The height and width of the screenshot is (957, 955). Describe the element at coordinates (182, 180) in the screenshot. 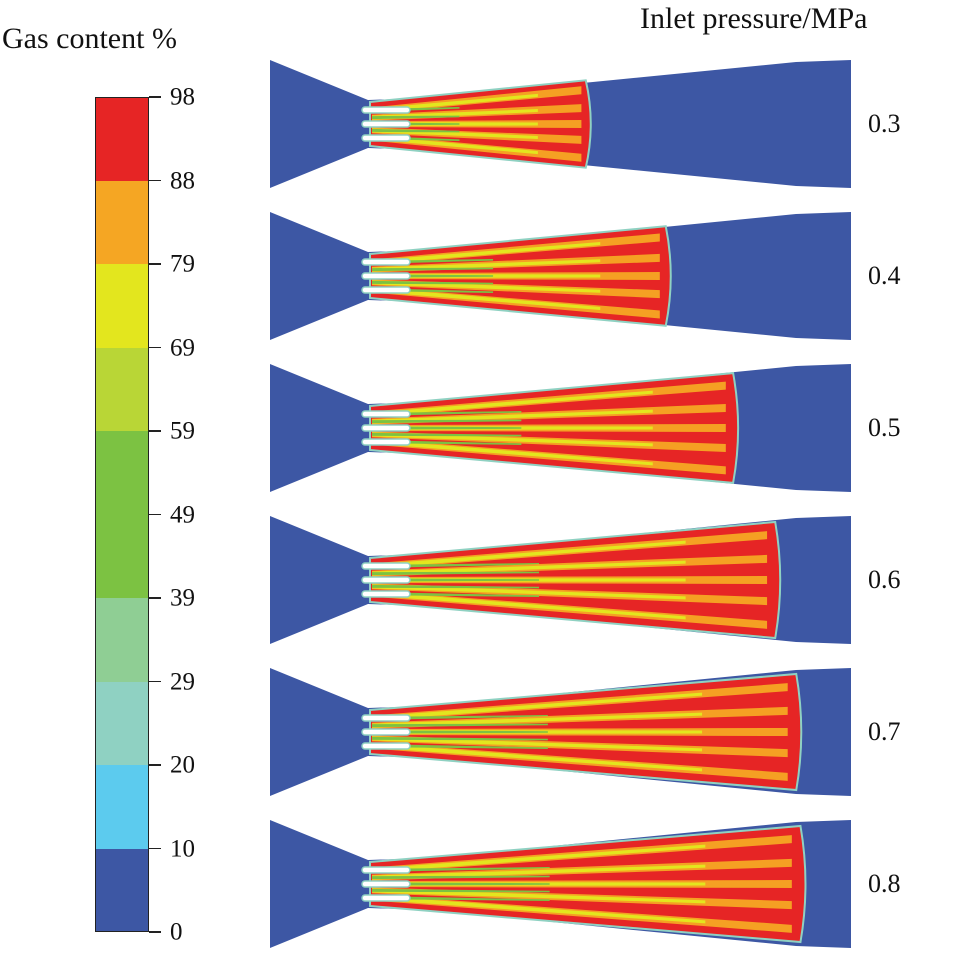

I see `colorbar-tick-label: 88` at that location.